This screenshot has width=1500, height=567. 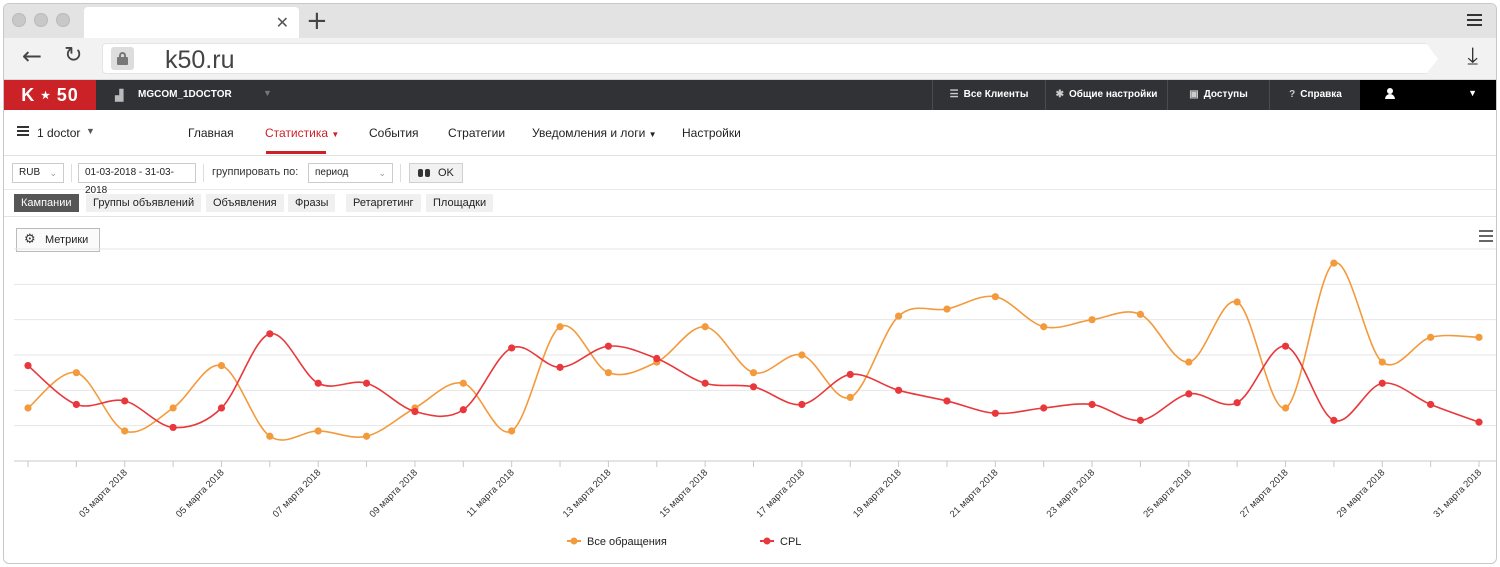 I want to click on date-range-picker: 01-03-2018 - 31-03-2018, so click(x=137, y=179).